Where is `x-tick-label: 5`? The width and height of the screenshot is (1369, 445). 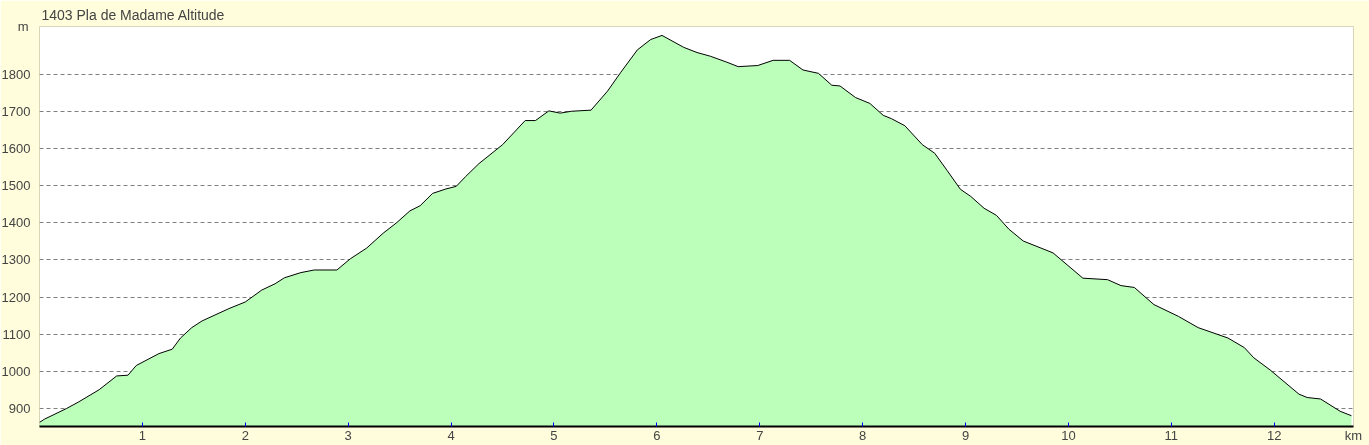 x-tick-label: 5 is located at coordinates (554, 435).